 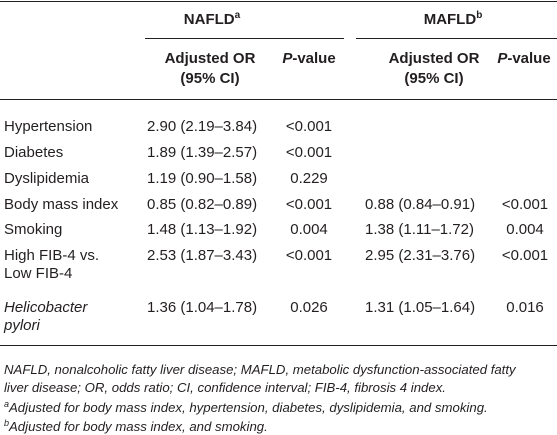 What do you see at coordinates (202, 152) in the screenshot?
I see `cell: 1.89 (1.39–2.57)` at bounding box center [202, 152].